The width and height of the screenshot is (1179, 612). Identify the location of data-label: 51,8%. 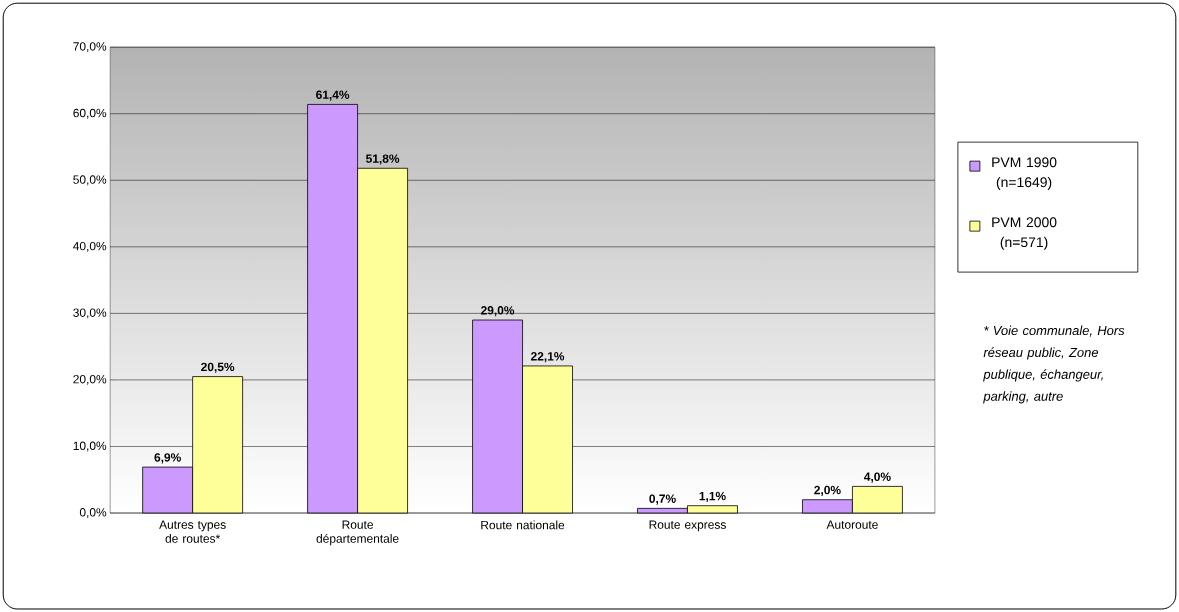
(383, 159).